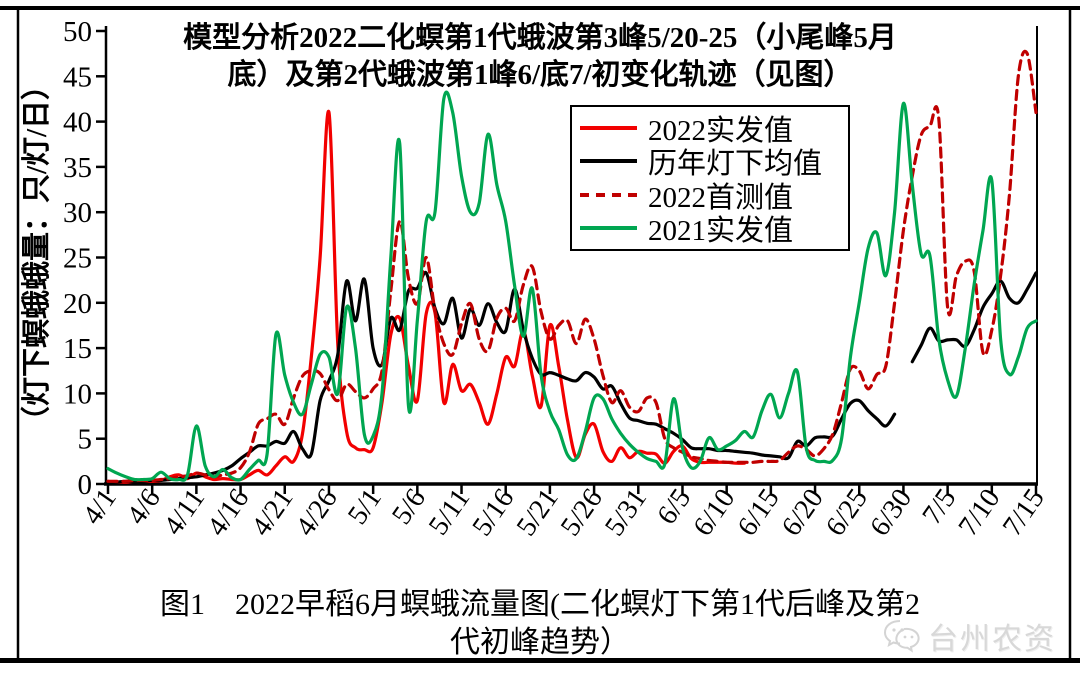 This screenshot has width=1080, height=677. Describe the element at coordinates (540, 38) in the screenshot. I see `chart-title-line1: 模型分析2022二化螟第1代蛾波第3峰5/20-25（小尾峰5月` at that location.